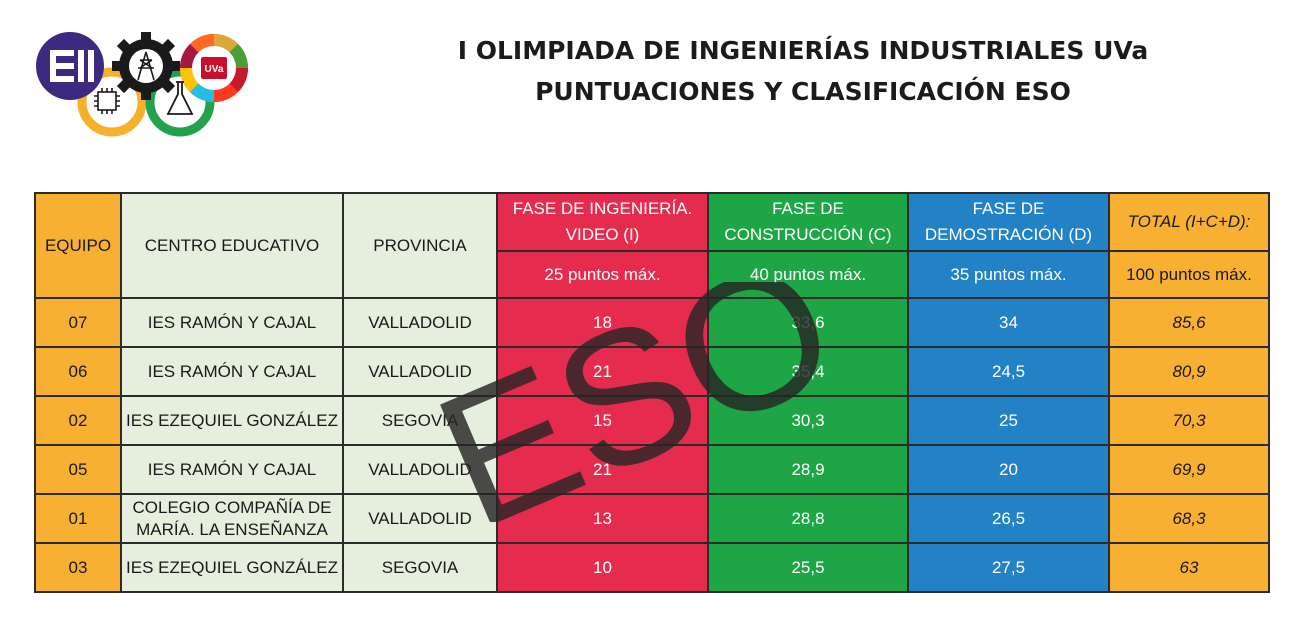 This screenshot has height=631, width=1302. I want to click on cell-ingenieria: 13, so click(602, 518).